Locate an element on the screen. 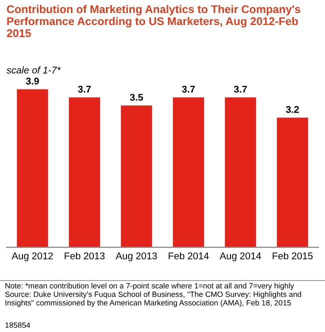 The width and height of the screenshot is (325, 332). x-tick-label: Aug 2012 is located at coordinates (32, 257).